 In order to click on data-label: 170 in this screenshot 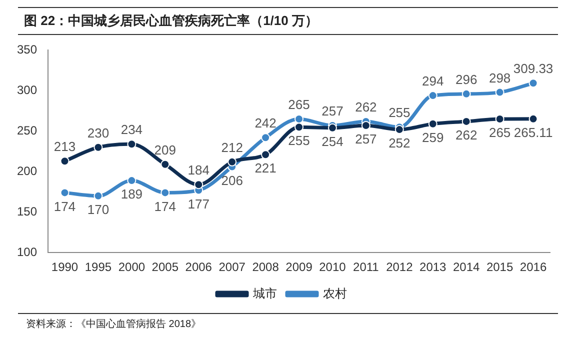, I will do `click(98, 210)`.